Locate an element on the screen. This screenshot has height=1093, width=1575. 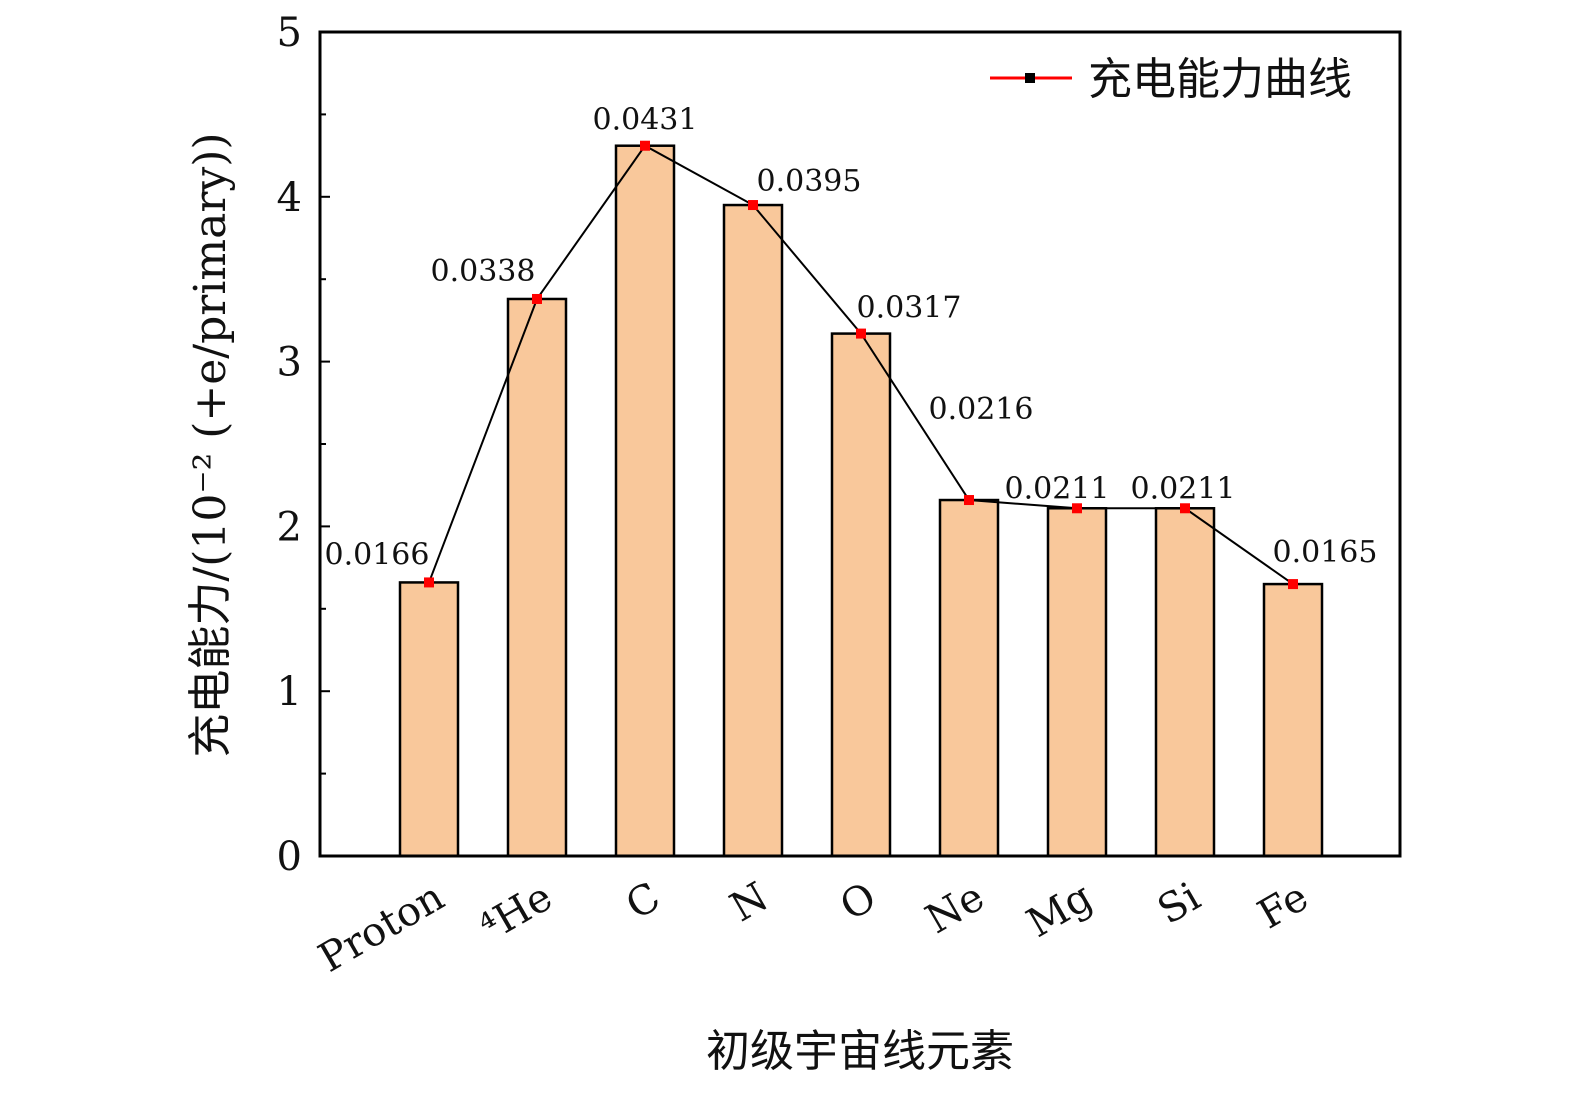
data-label-3: 0.0395 is located at coordinates (809, 181).